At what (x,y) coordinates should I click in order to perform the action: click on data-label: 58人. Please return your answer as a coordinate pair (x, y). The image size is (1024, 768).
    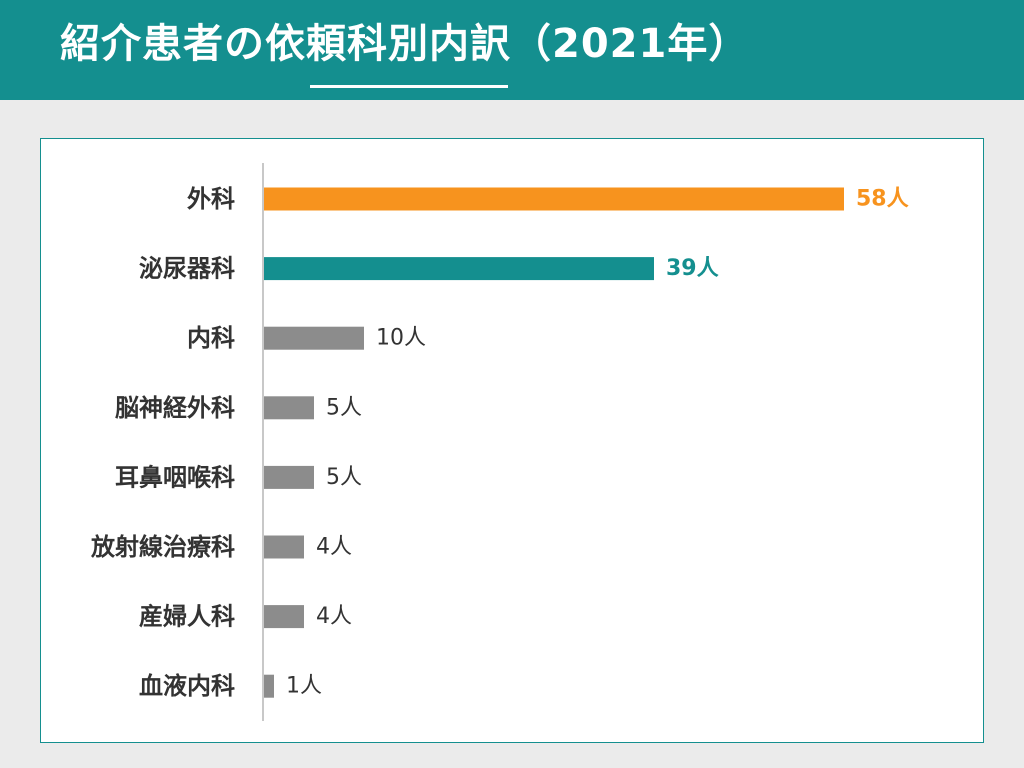
    Looking at the image, I should click on (882, 199).